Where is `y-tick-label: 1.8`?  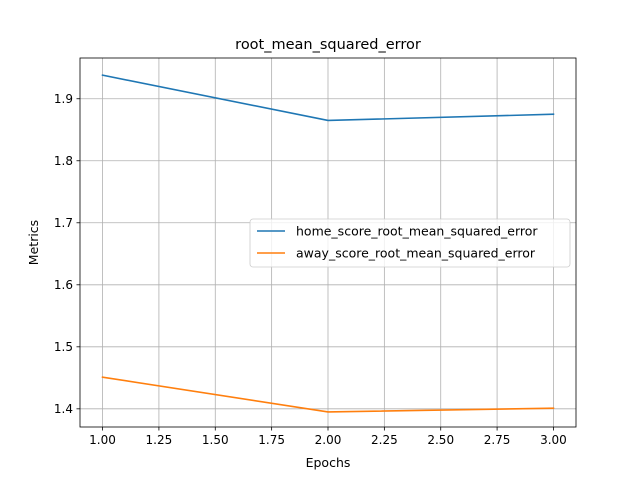
y-tick-label: 1.8 is located at coordinates (63, 161).